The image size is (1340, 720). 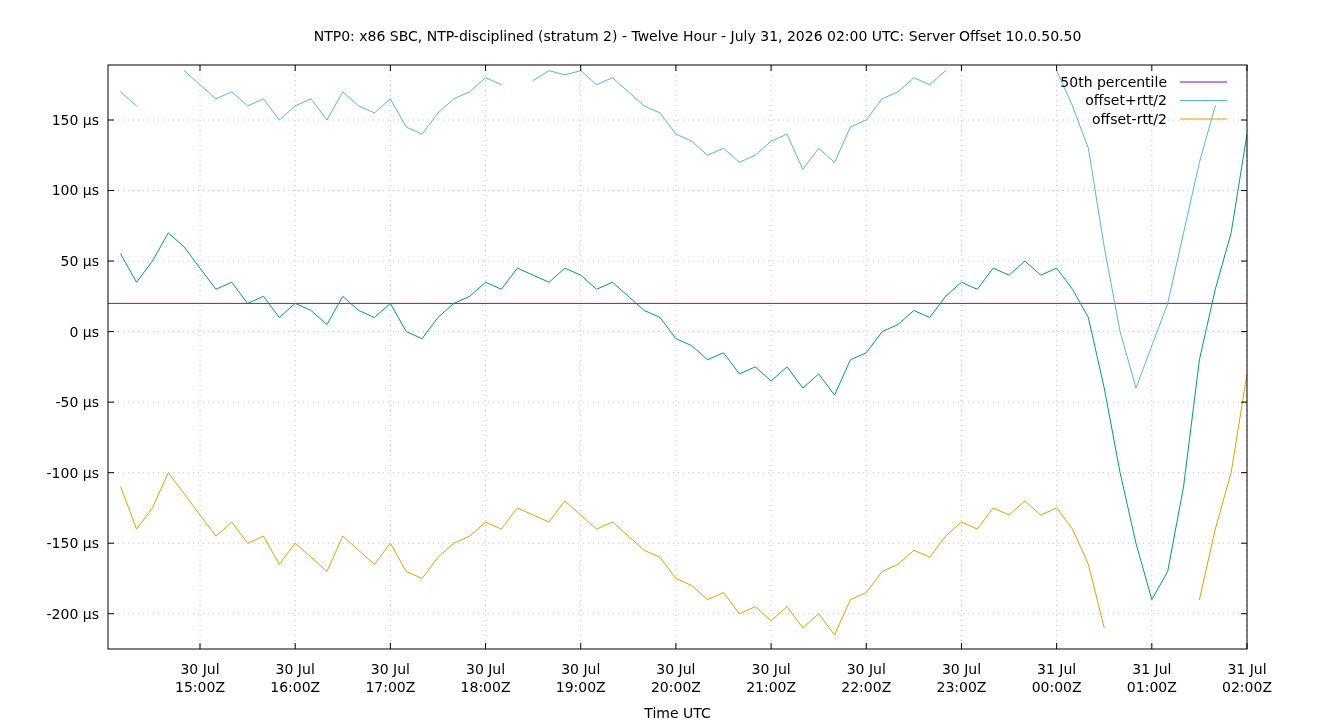 I want to click on x-tick-label: 30 Jul 17:00Z, so click(x=390, y=678).